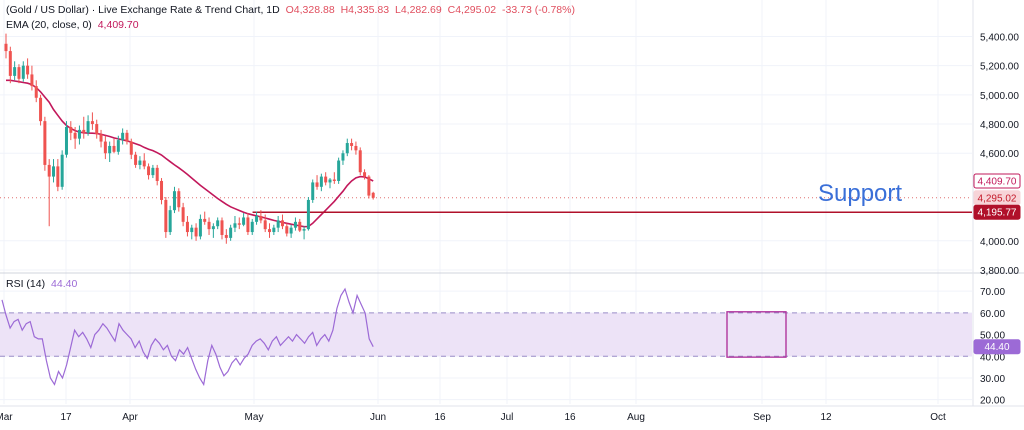 The height and width of the screenshot is (430, 1024). What do you see at coordinates (992, 314) in the screenshot?
I see `rsi-tick-label: 60.00` at bounding box center [992, 314].